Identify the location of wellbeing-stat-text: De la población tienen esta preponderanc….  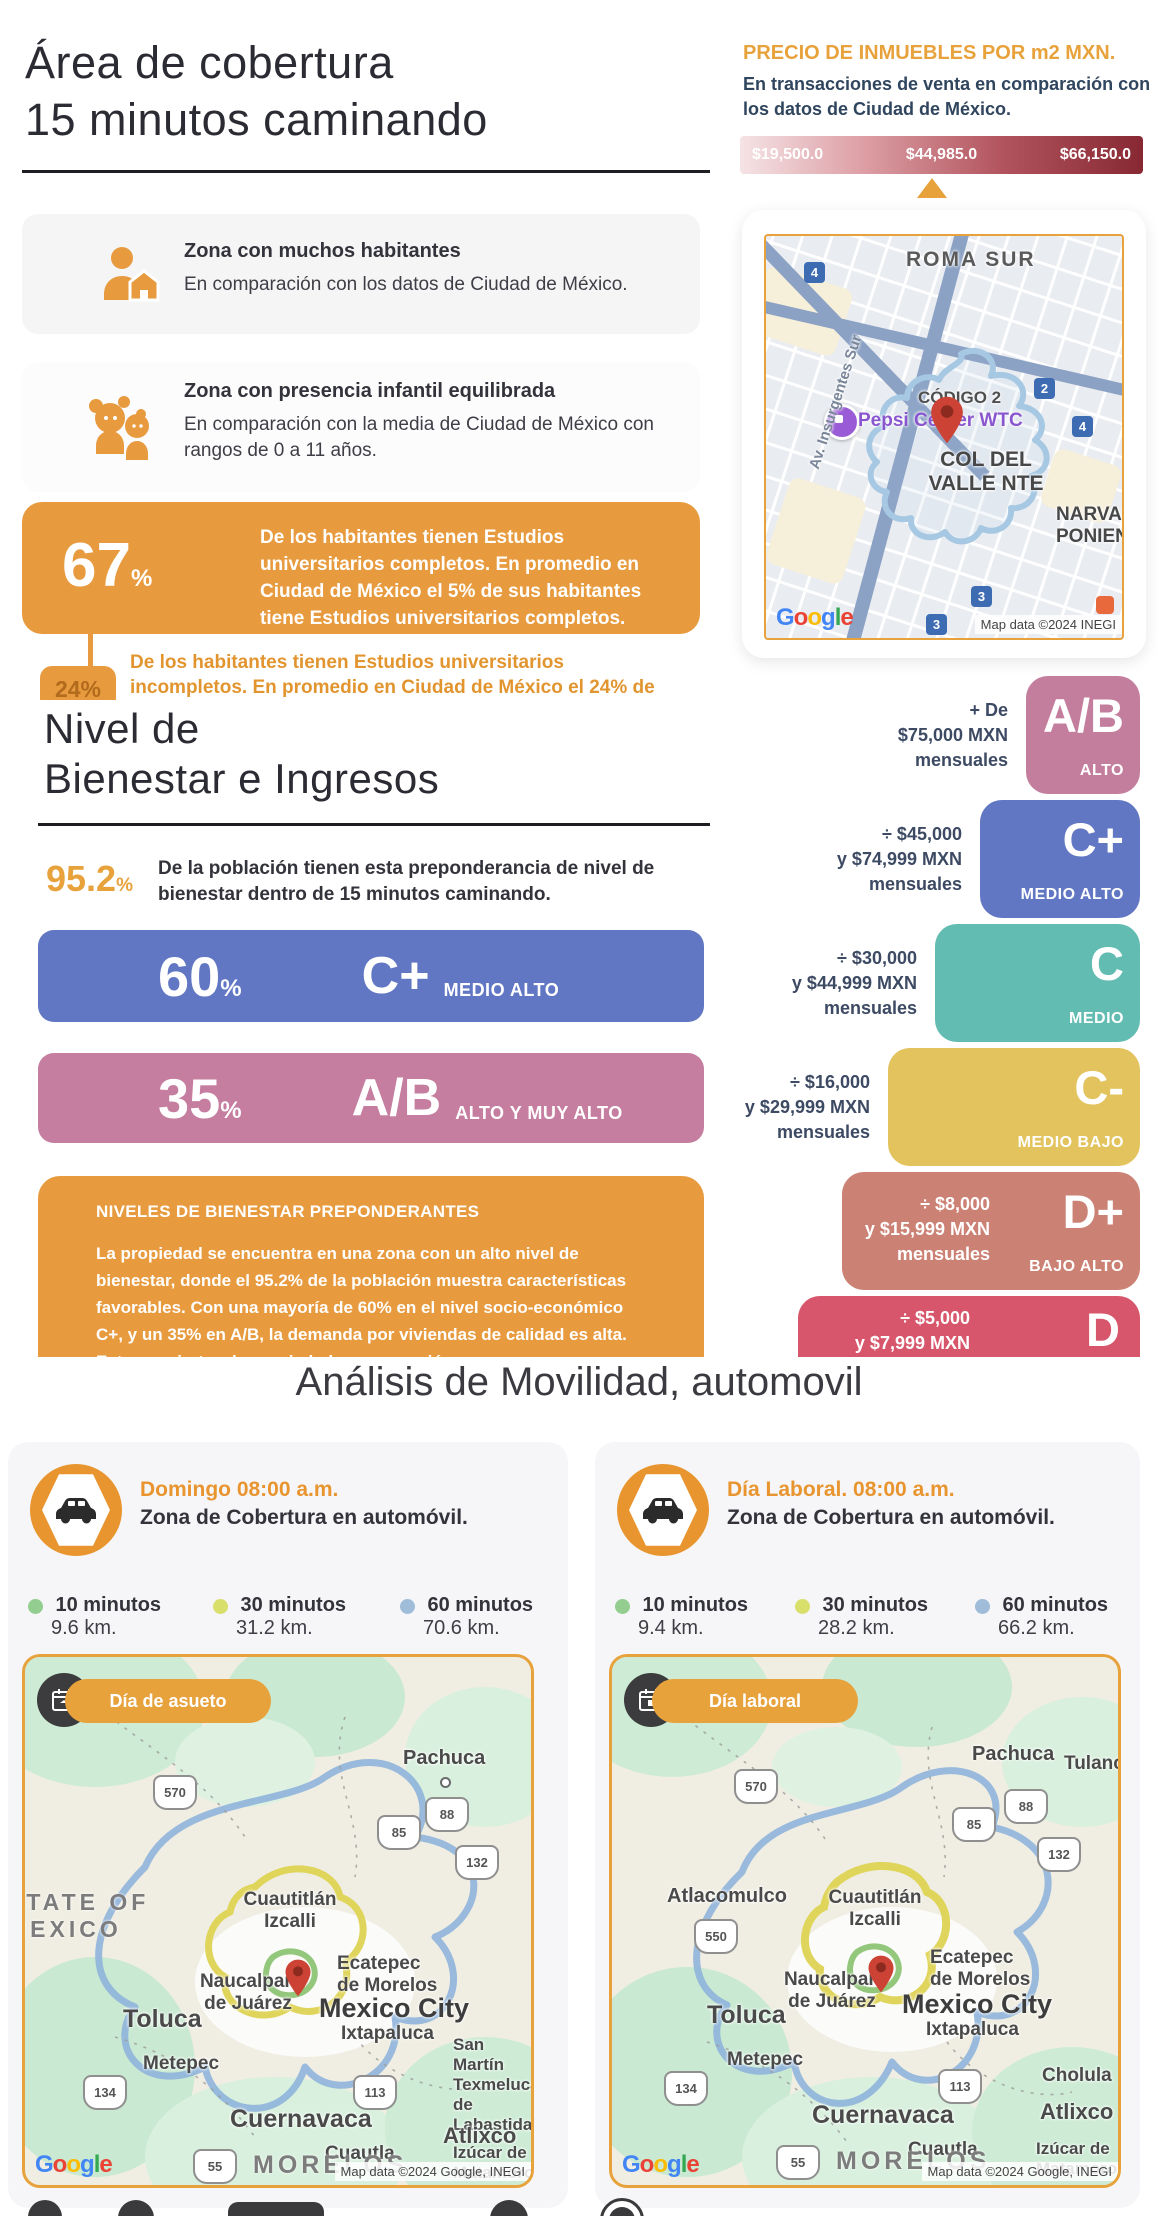
(406, 881).